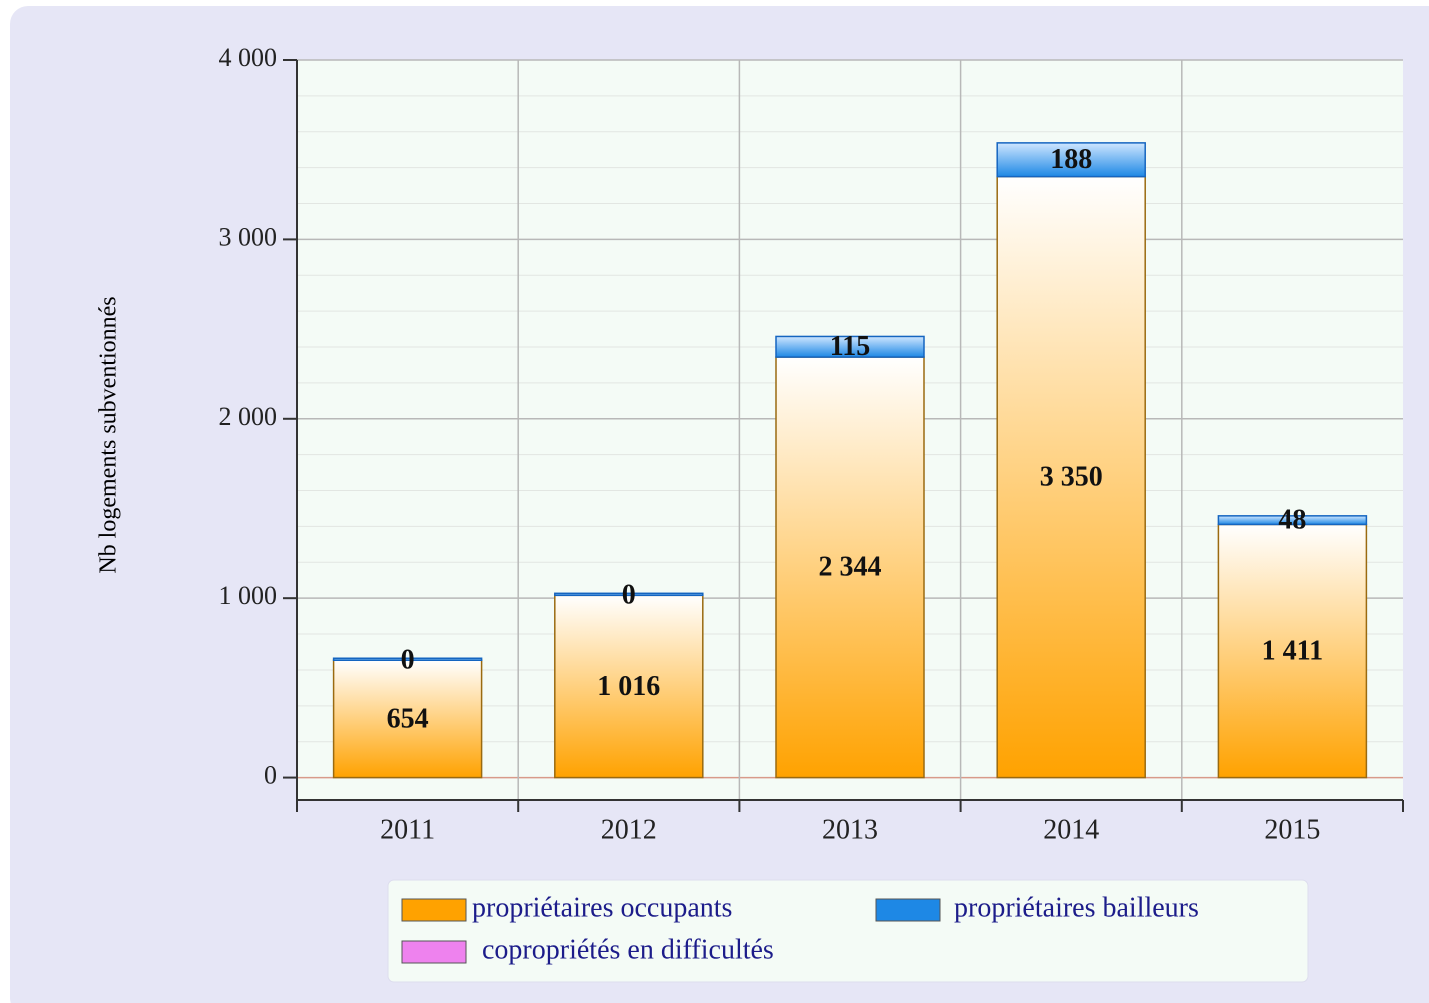 Image resolution: width=1429 pixels, height=1003 pixels. I want to click on y-tick-label: 3 000, so click(248, 236).